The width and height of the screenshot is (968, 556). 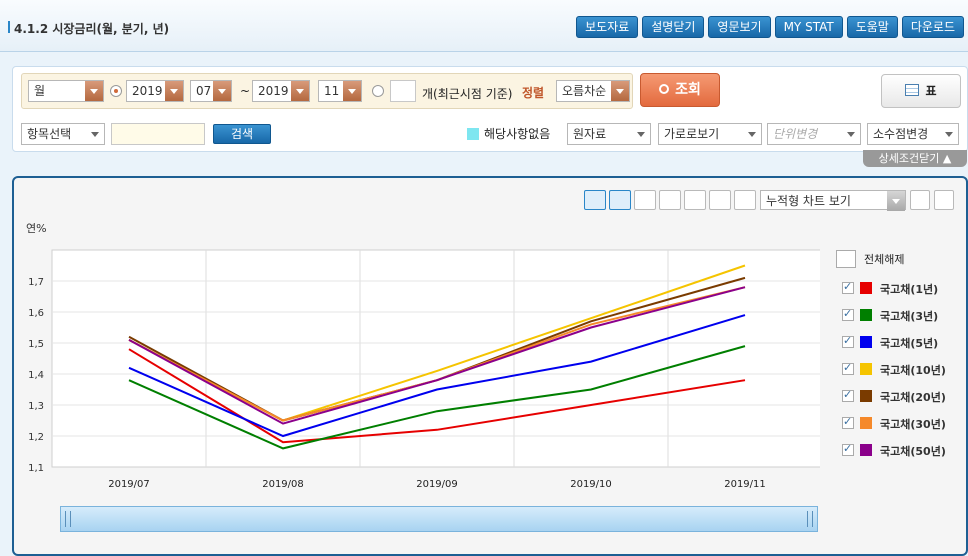 I want to click on scatter-chart-icon, so click(x=645, y=200).